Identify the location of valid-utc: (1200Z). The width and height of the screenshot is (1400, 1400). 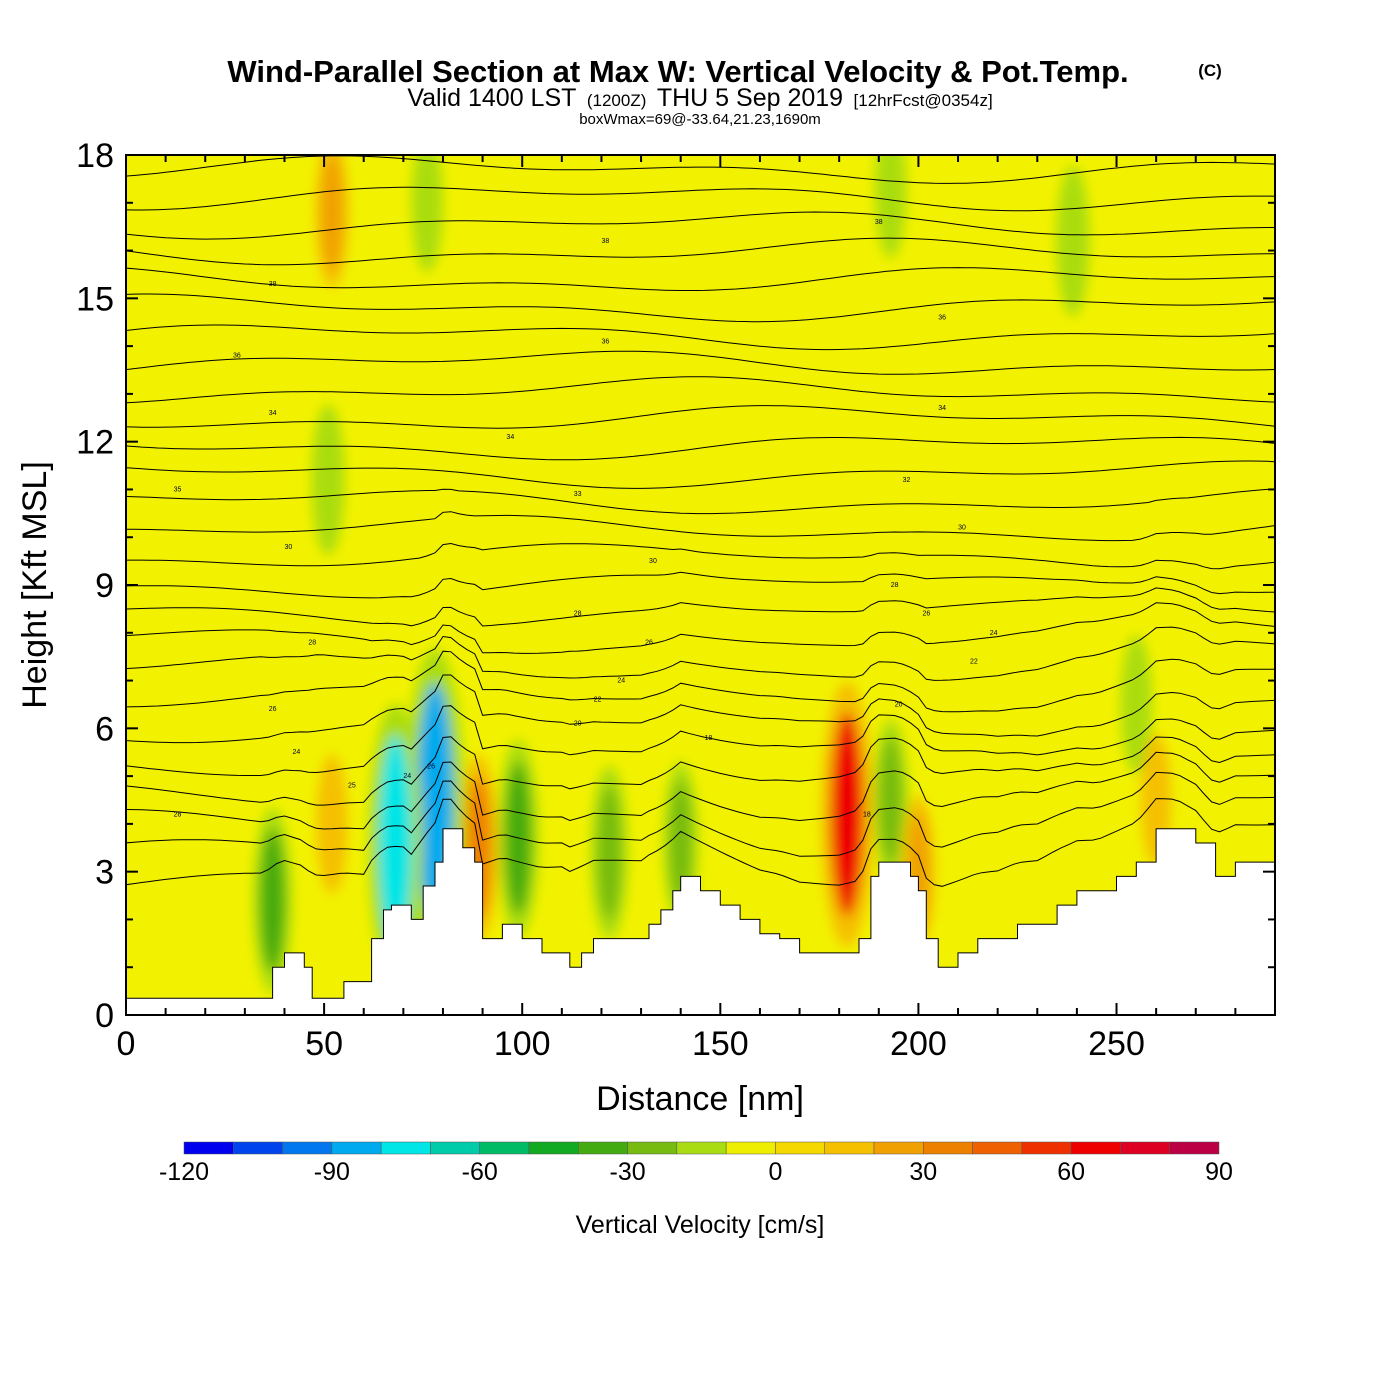
(617, 100).